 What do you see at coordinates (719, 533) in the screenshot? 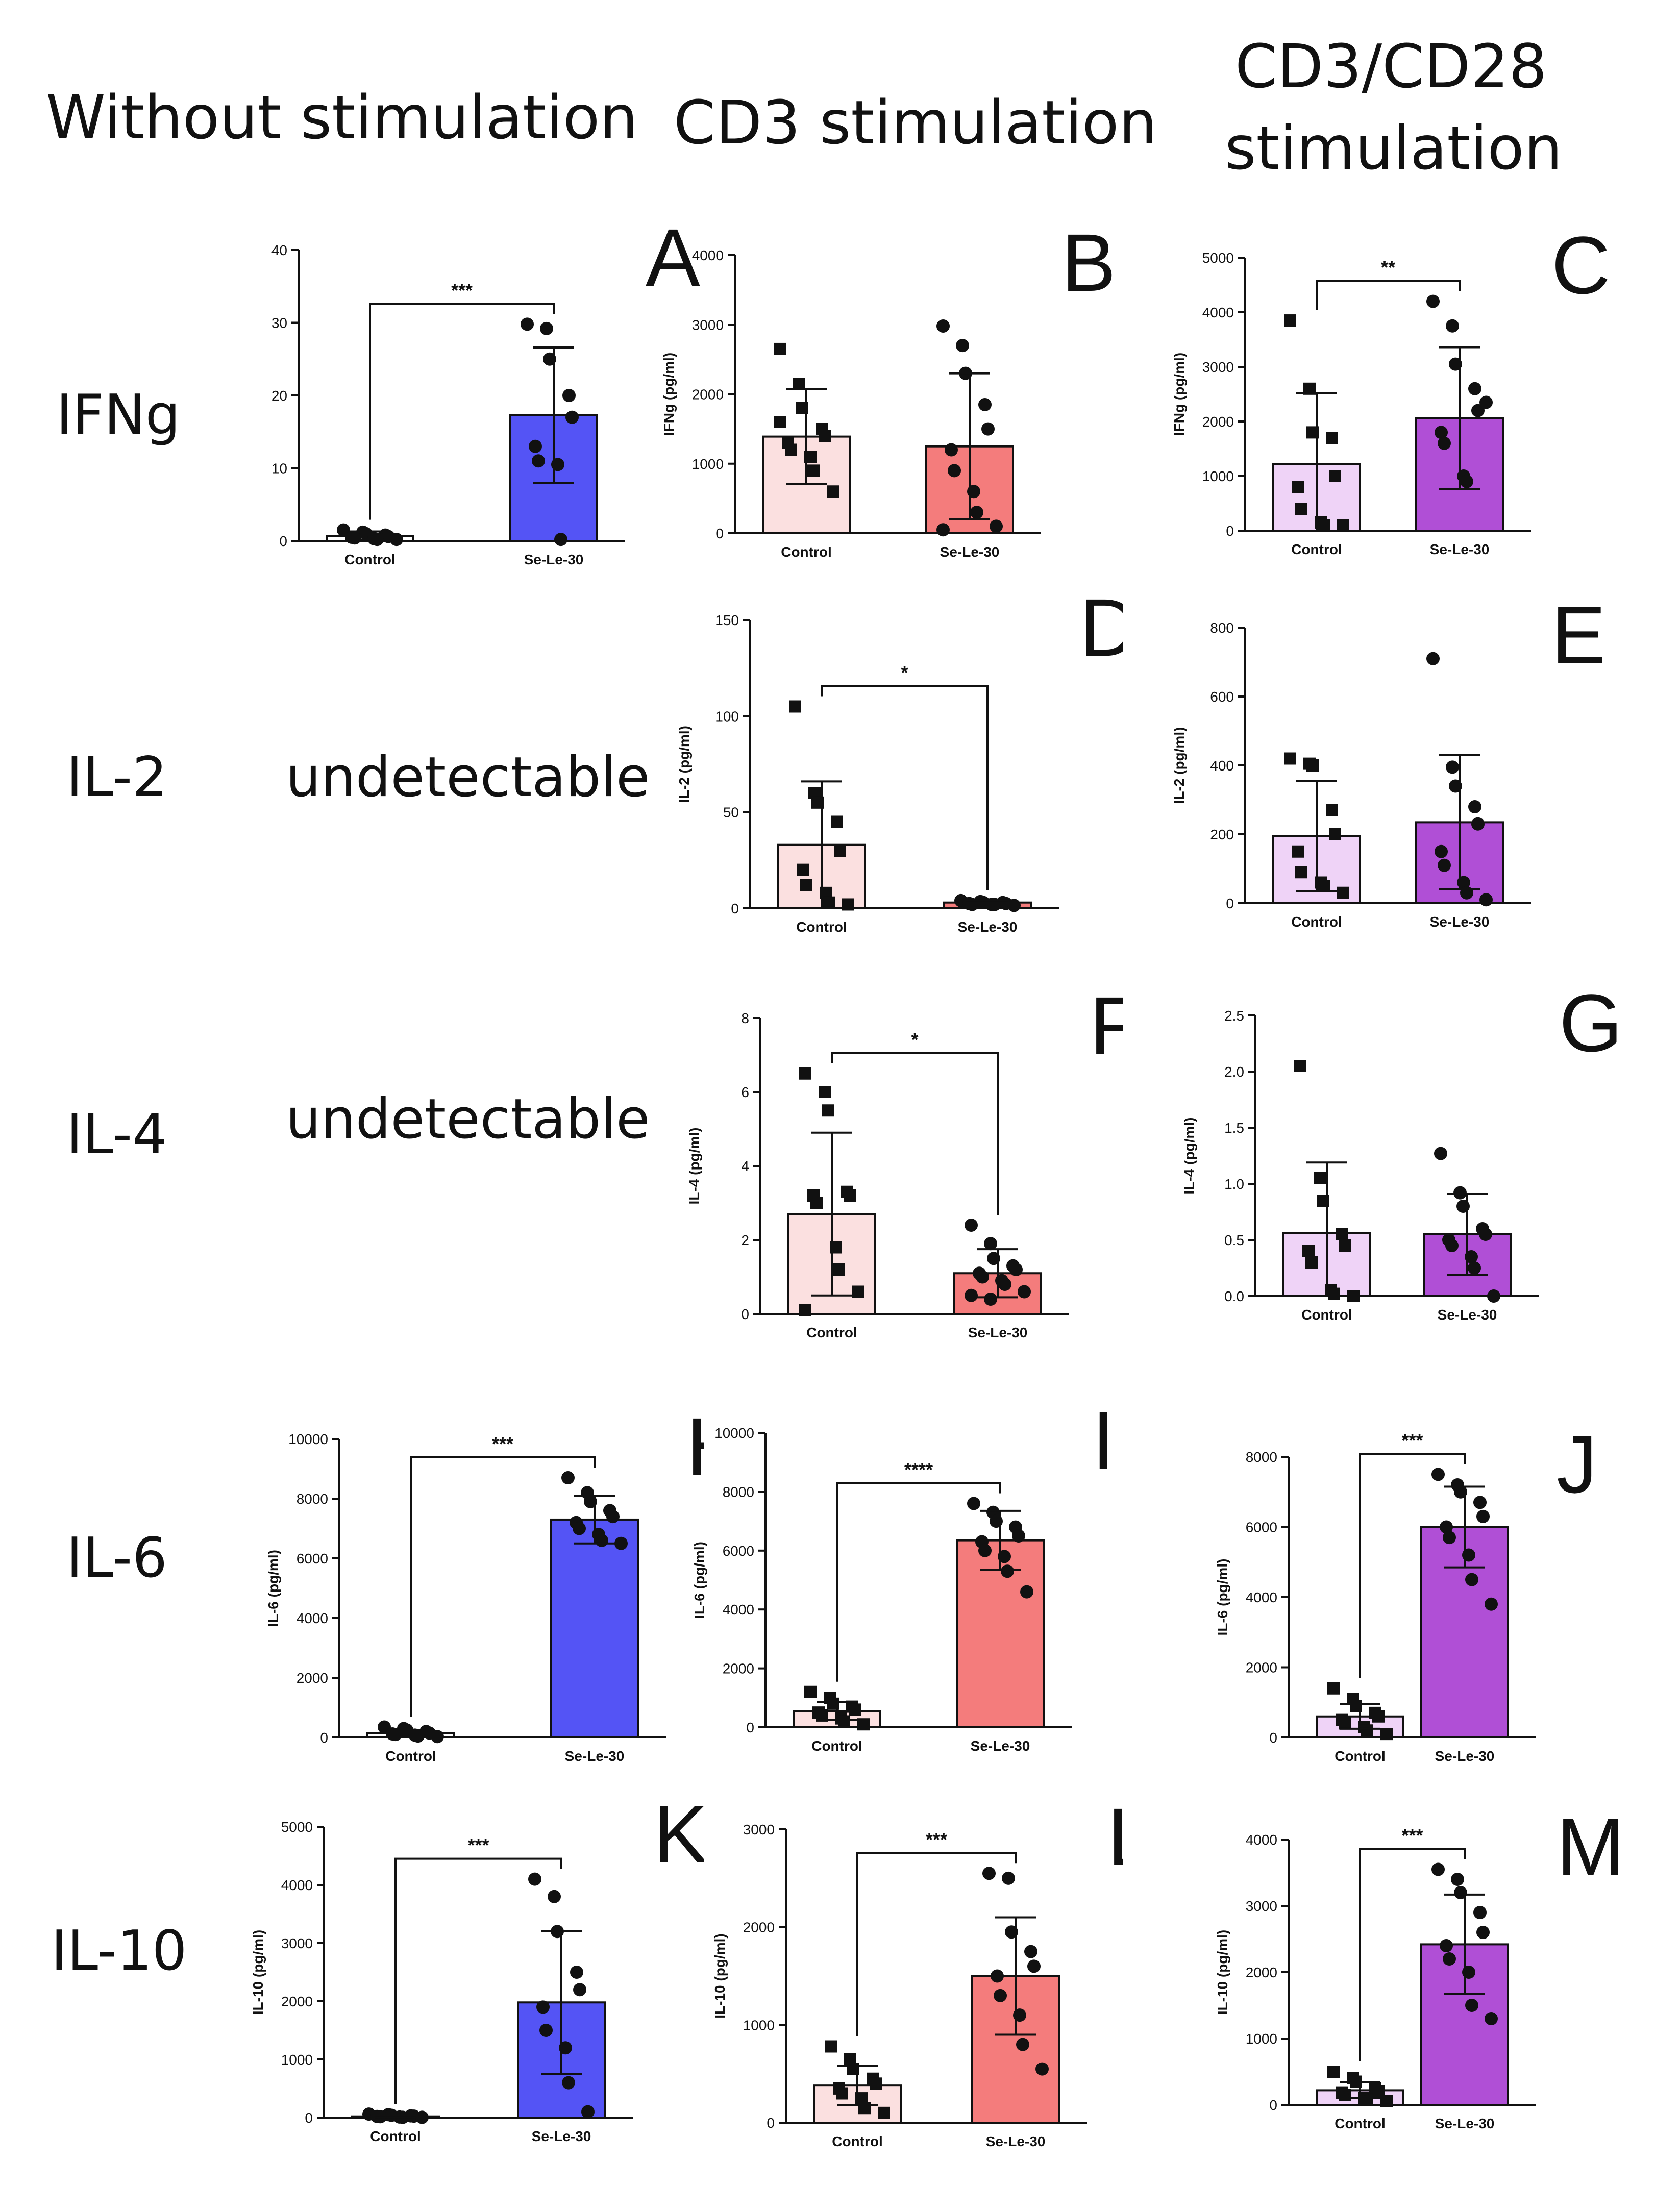
I see `y-tick-label: 0` at bounding box center [719, 533].